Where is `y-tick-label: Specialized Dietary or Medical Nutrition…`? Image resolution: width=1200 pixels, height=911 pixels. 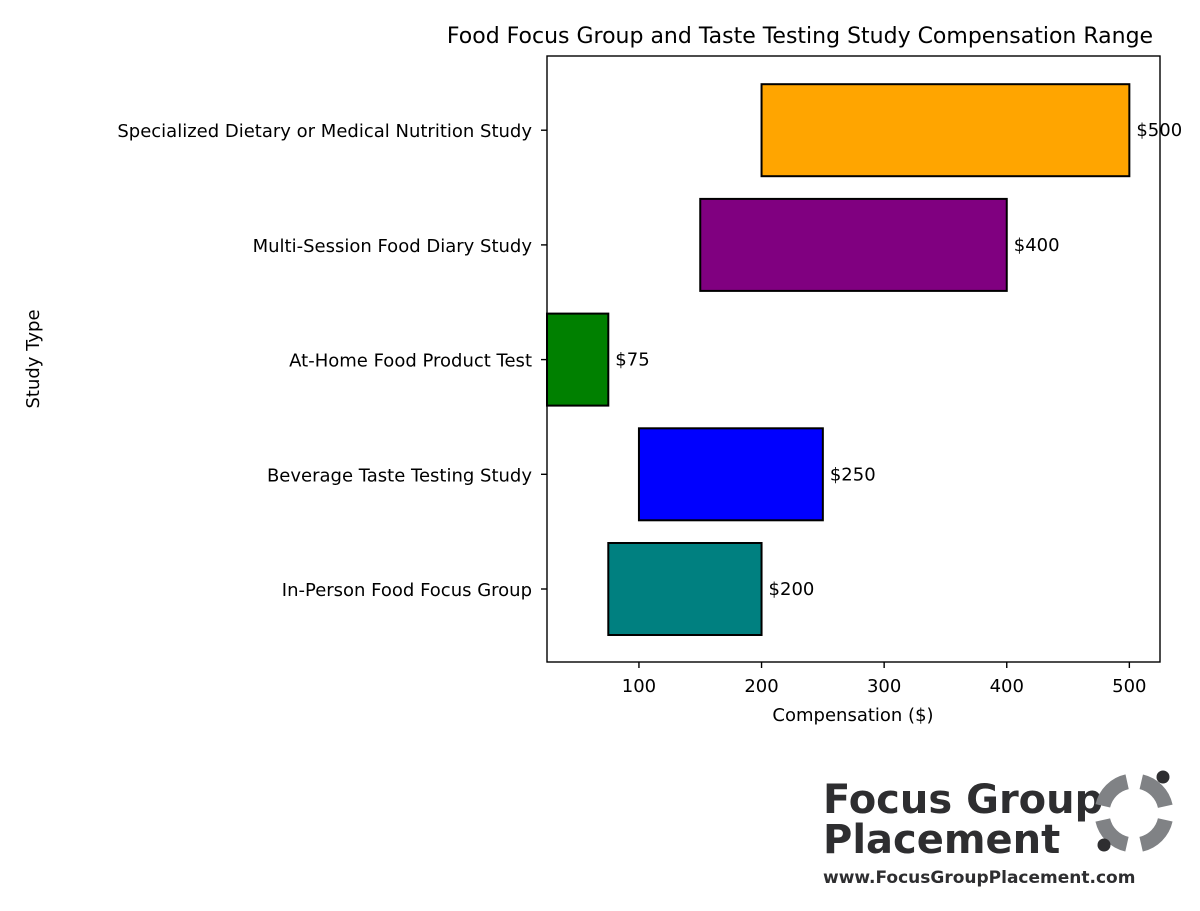
y-tick-label: Specialized Dietary or Medical Nutrition… is located at coordinates (324, 131).